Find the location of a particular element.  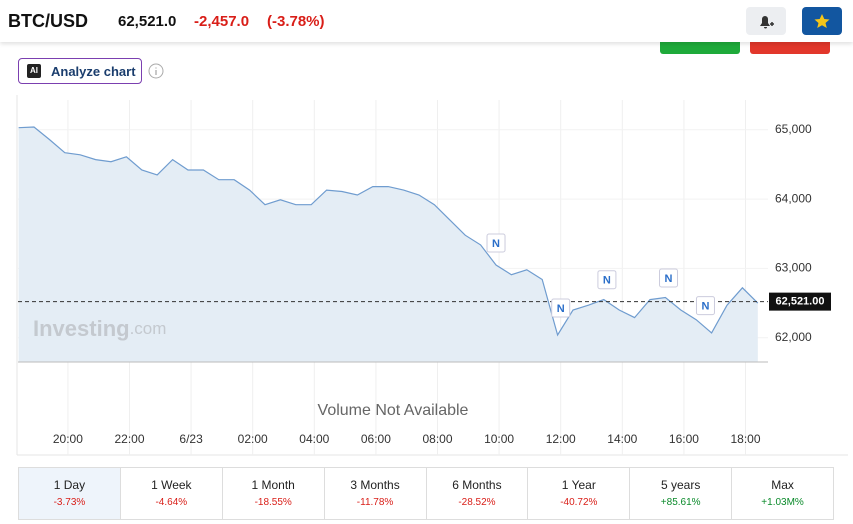

period-label: Max is located at coordinates (782, 485).